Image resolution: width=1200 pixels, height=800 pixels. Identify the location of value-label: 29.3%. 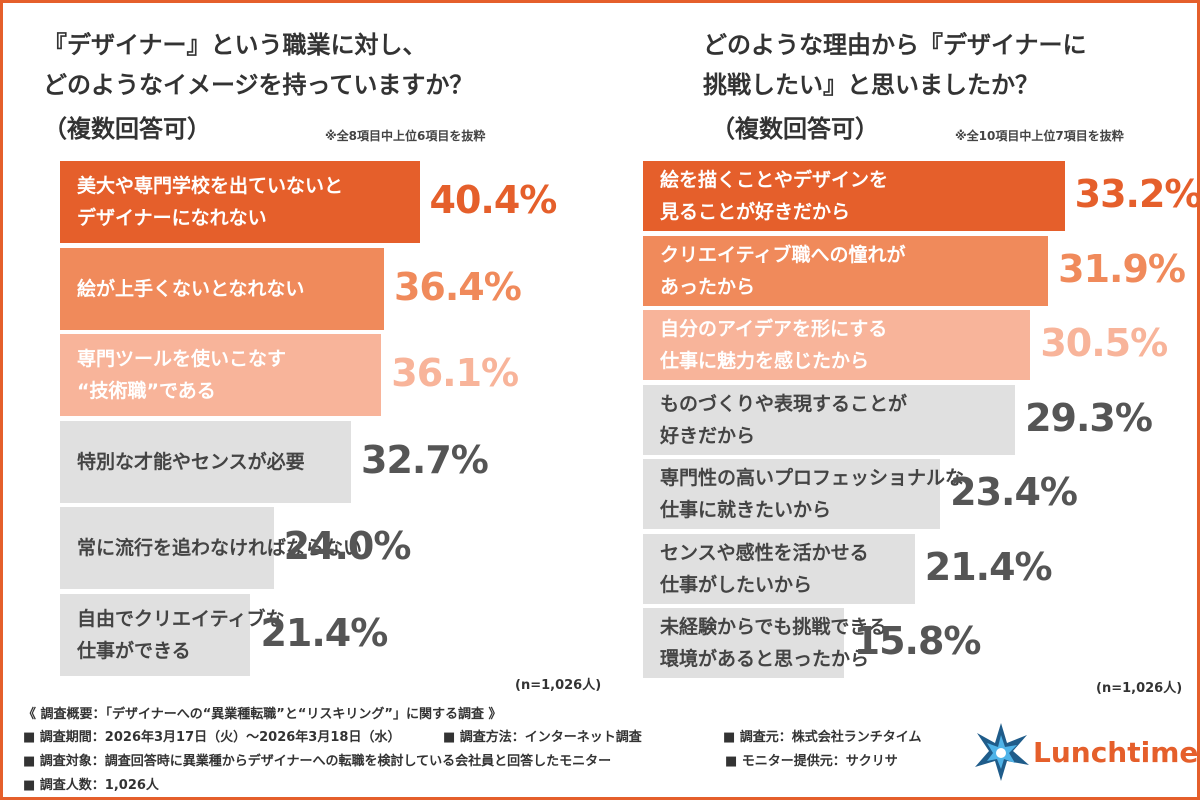
(1089, 417).